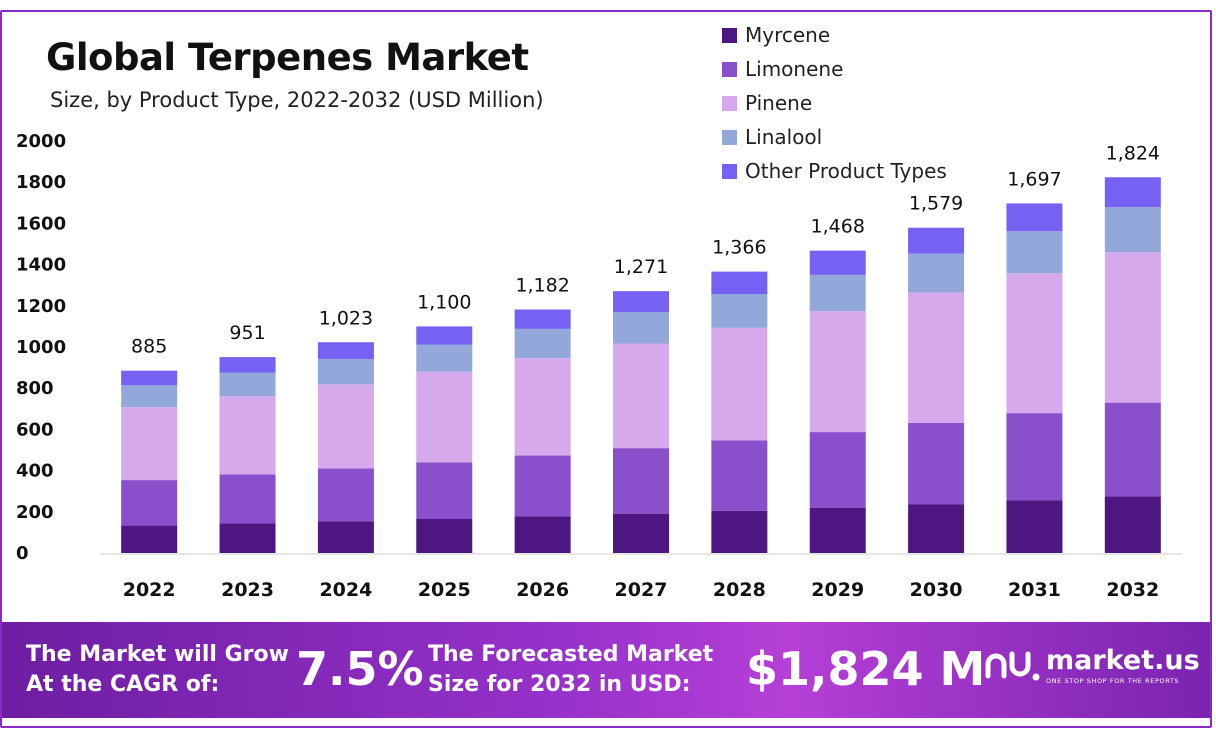 The image size is (1216, 732). I want to click on brand-logo: market.us ONE STOP SHOP FOR THE REPORTS, so click(1092, 666).